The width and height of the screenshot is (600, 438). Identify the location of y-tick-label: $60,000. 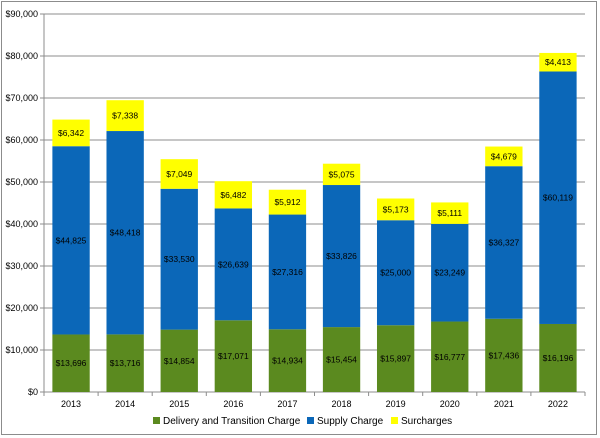
(21, 140).